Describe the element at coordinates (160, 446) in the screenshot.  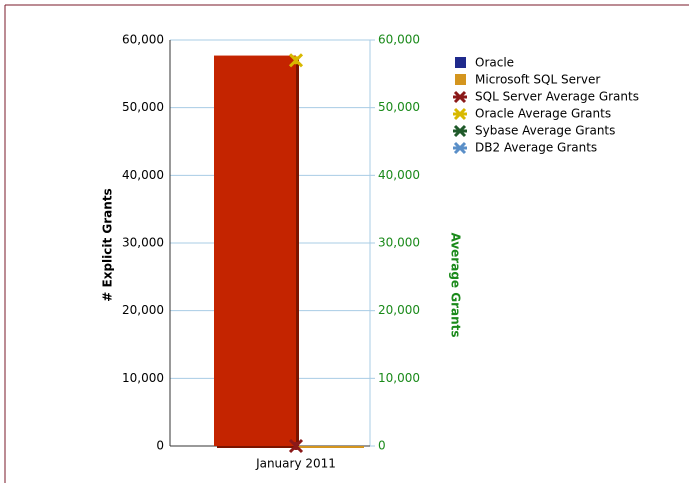
I see `y-tick-label: 0` at that location.